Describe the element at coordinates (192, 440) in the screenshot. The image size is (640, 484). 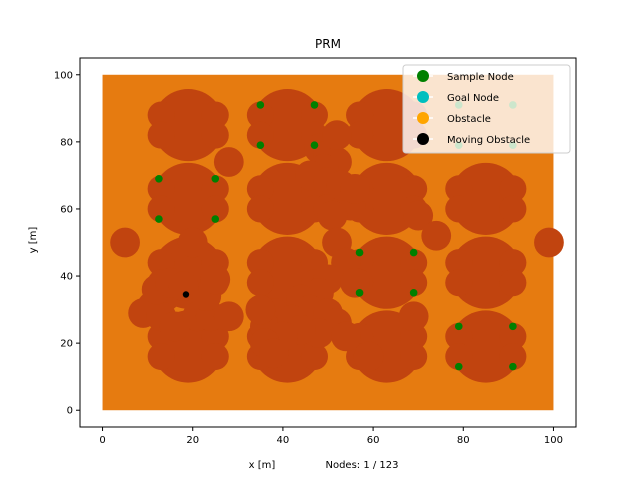
I see `x-tick-label: 20` at that location.